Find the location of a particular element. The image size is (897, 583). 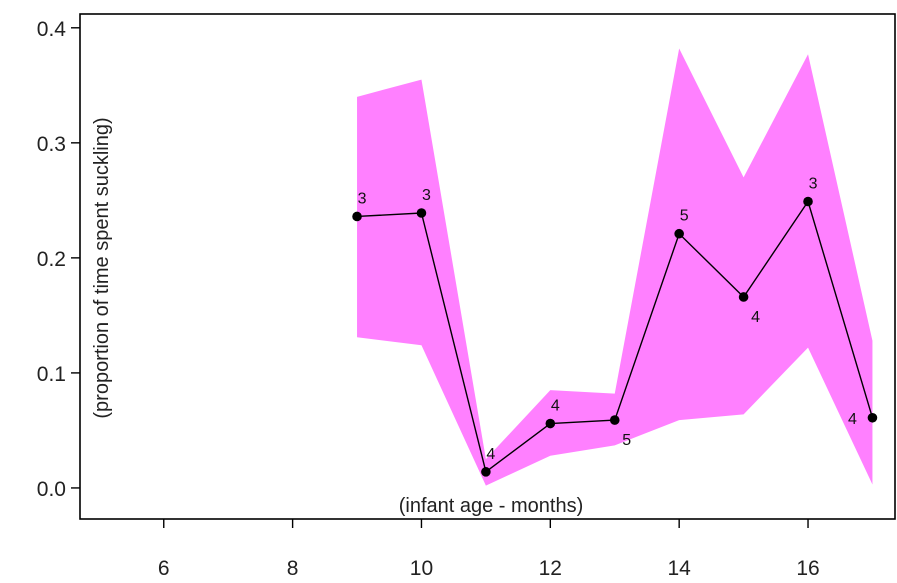

x-tick-label: 10 is located at coordinates (421, 568).